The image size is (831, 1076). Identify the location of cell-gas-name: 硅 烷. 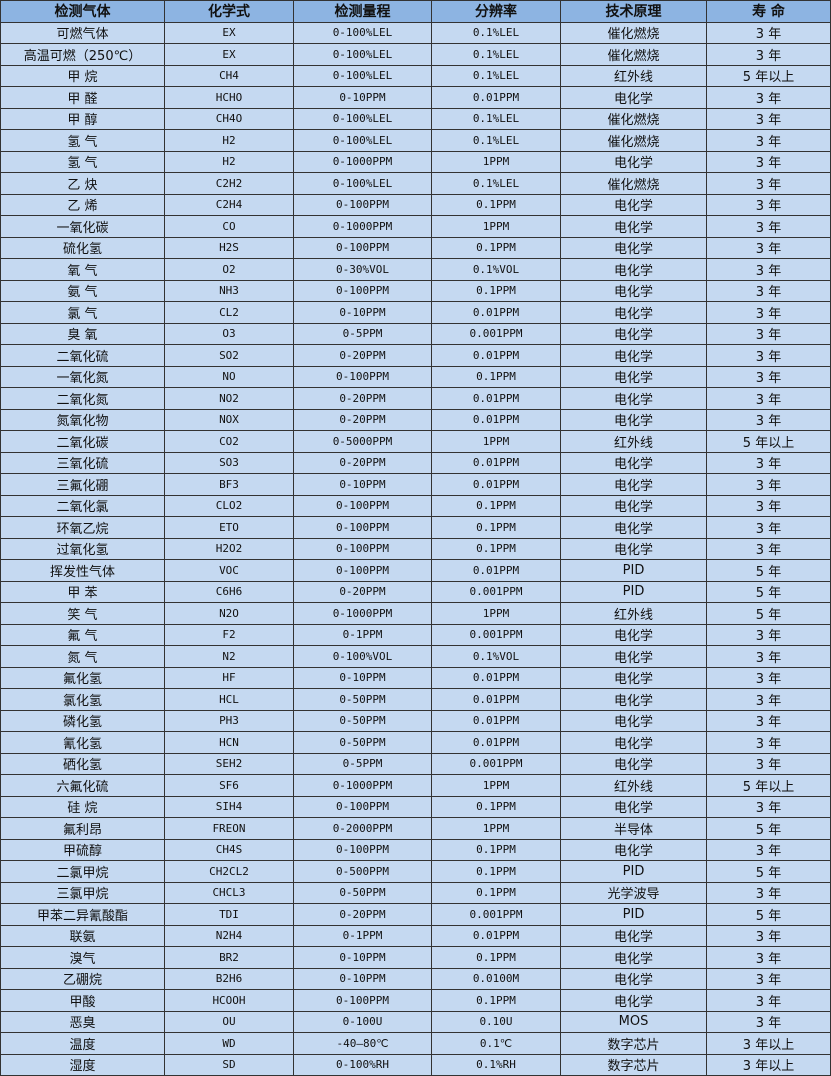
(82, 806).